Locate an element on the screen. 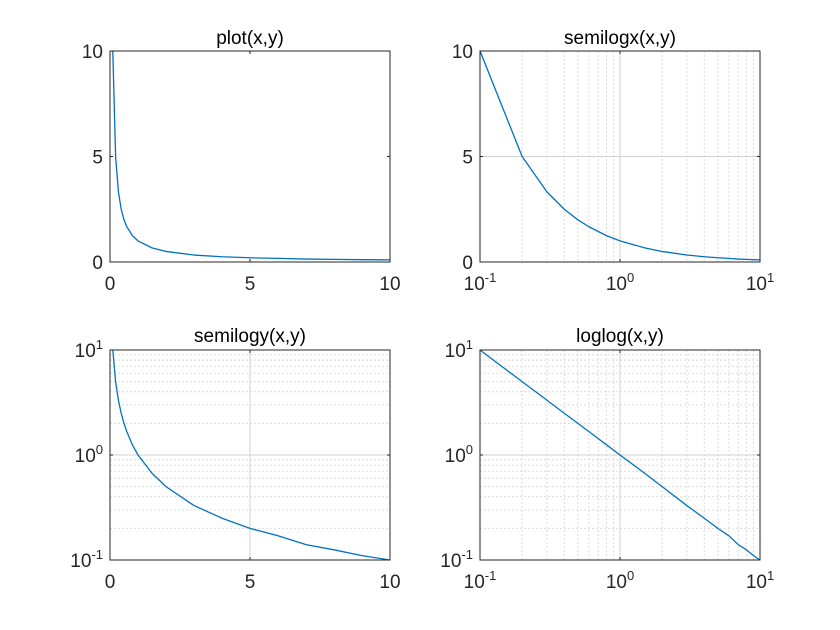 This screenshot has height=630, width=840. semilogy-xtick-label: 0 is located at coordinates (110, 582).